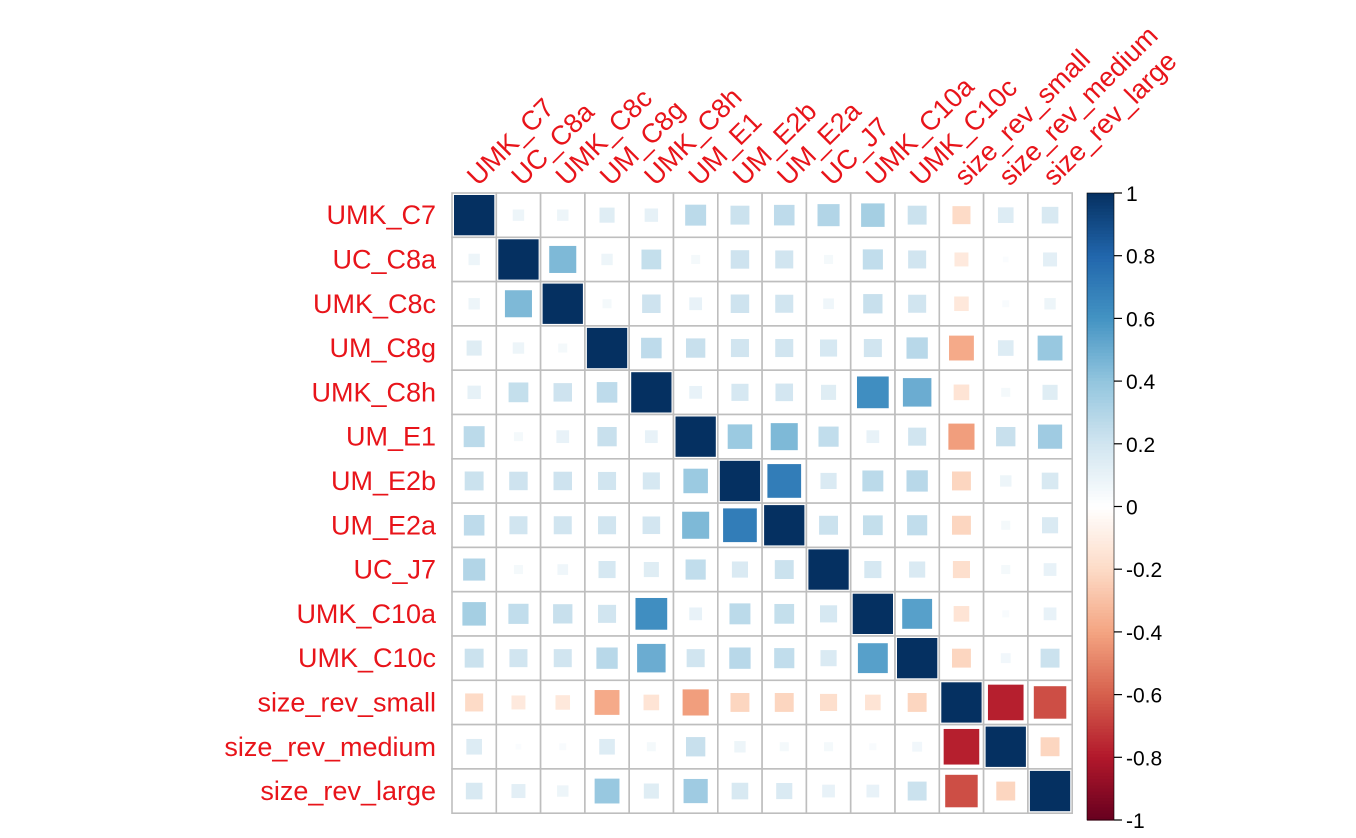 Image resolution: width=1356 pixels, height=838 pixels. I want to click on correlation-square-UMK_C7-UMK_C8h, so click(651, 215).